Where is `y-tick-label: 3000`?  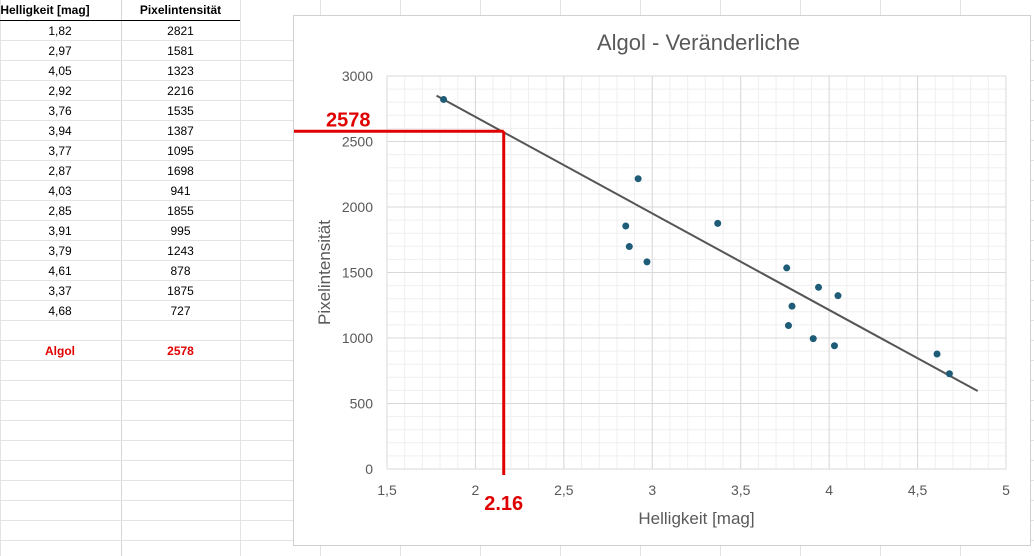
y-tick-label: 3000 is located at coordinates (357, 76).